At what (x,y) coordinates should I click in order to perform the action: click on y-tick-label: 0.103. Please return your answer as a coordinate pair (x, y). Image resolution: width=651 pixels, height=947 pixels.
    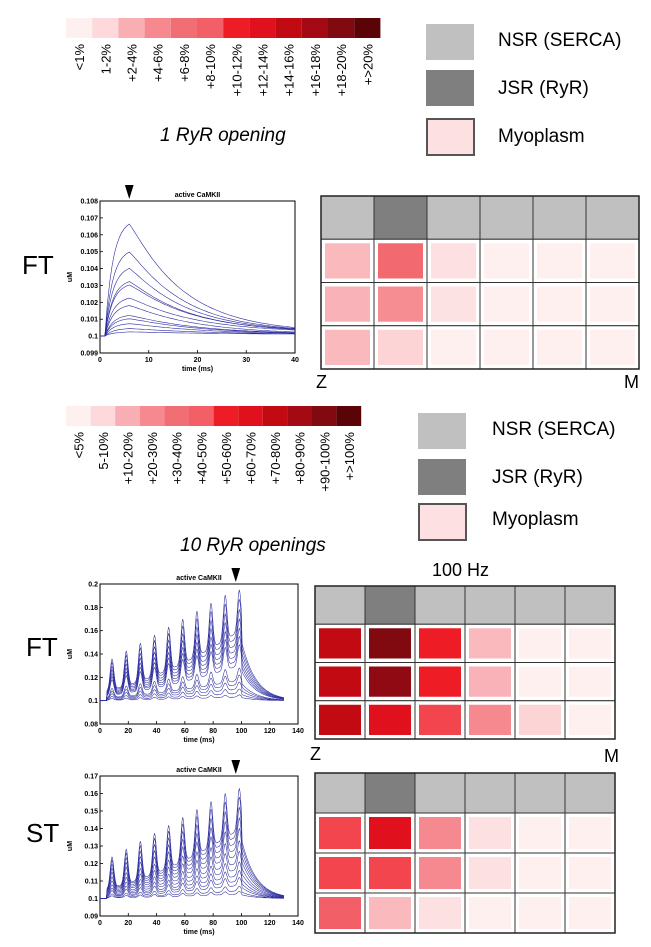
    Looking at the image, I should click on (89, 286).